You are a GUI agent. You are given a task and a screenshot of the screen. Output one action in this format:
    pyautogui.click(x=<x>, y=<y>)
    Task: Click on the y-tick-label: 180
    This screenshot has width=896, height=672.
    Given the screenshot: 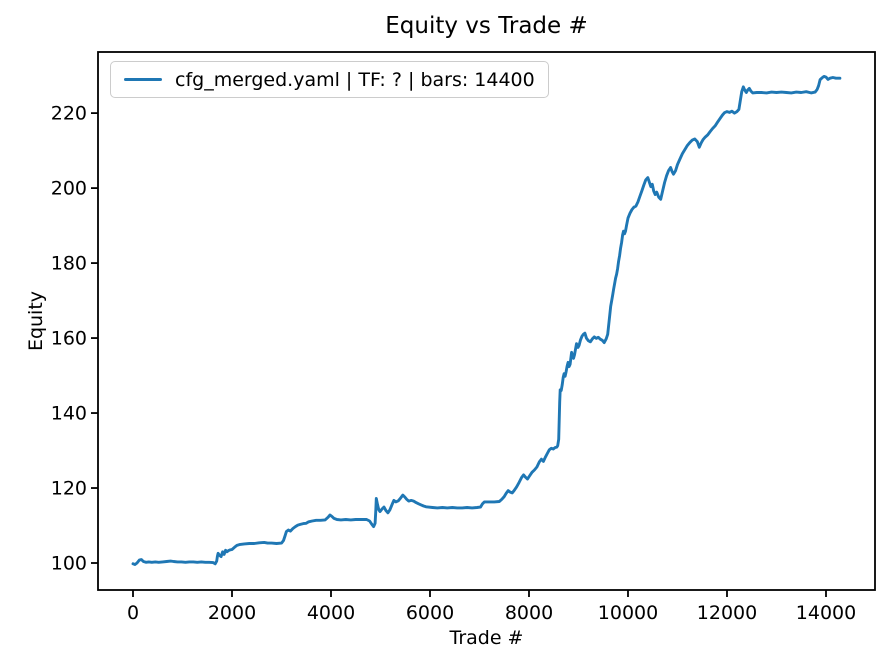 What is the action you would take?
    pyautogui.click(x=69, y=264)
    